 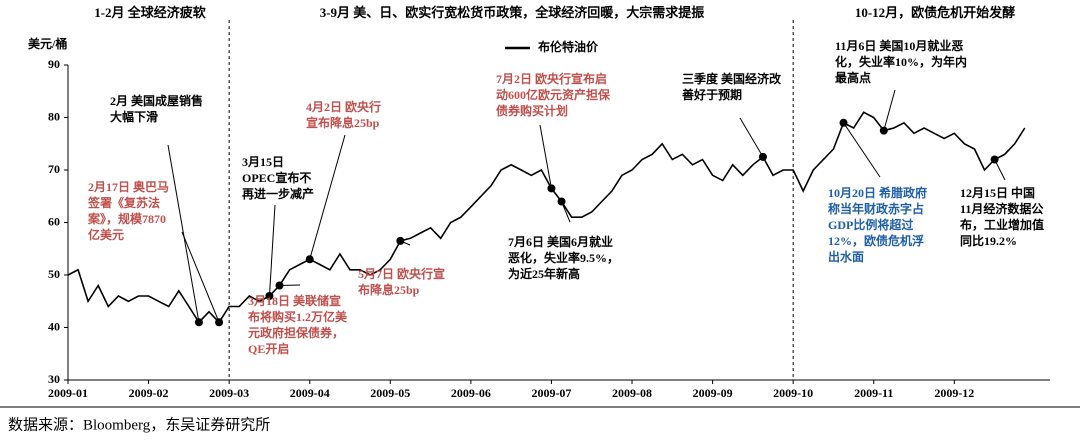 What do you see at coordinates (901, 61) in the screenshot?
I see `annotation: 化，失业率10%，为年内` at bounding box center [901, 61].